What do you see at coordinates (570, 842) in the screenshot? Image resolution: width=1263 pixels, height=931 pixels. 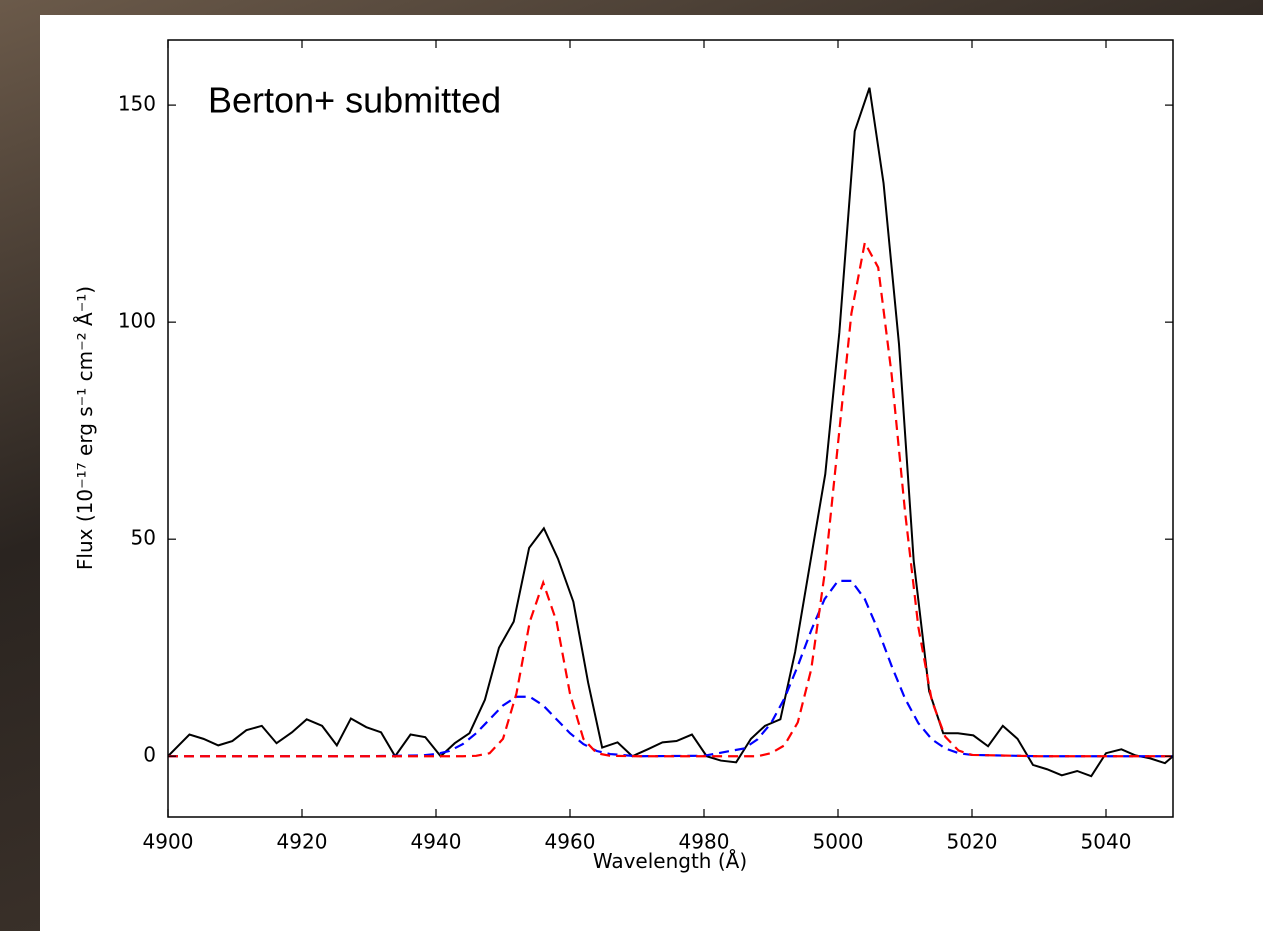 I see `x-tick-label: 4960` at bounding box center [570, 842].